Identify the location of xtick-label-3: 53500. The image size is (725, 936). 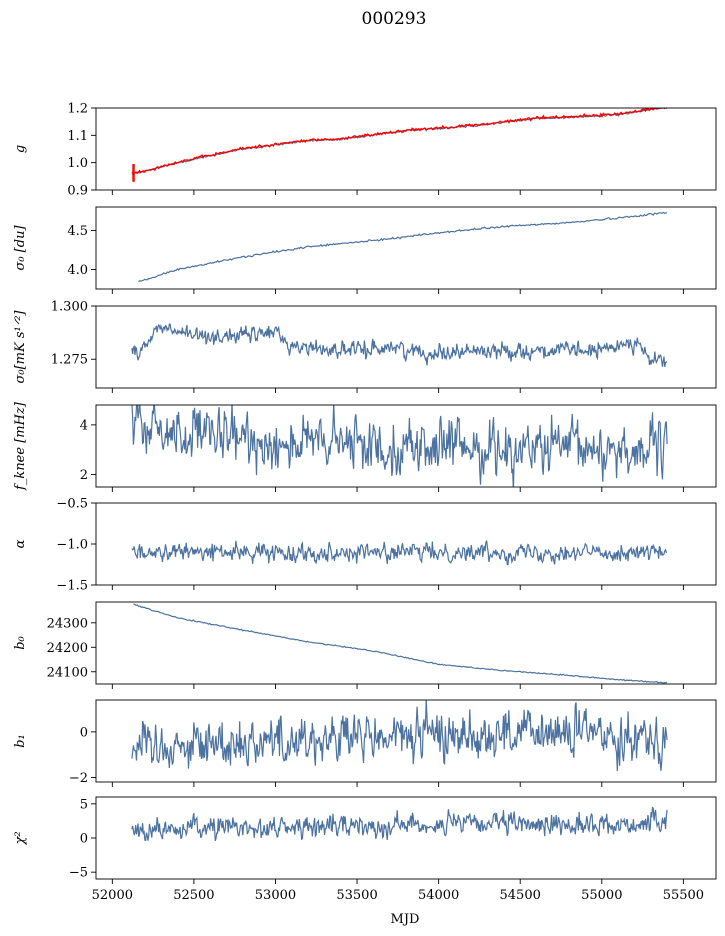
(356, 895).